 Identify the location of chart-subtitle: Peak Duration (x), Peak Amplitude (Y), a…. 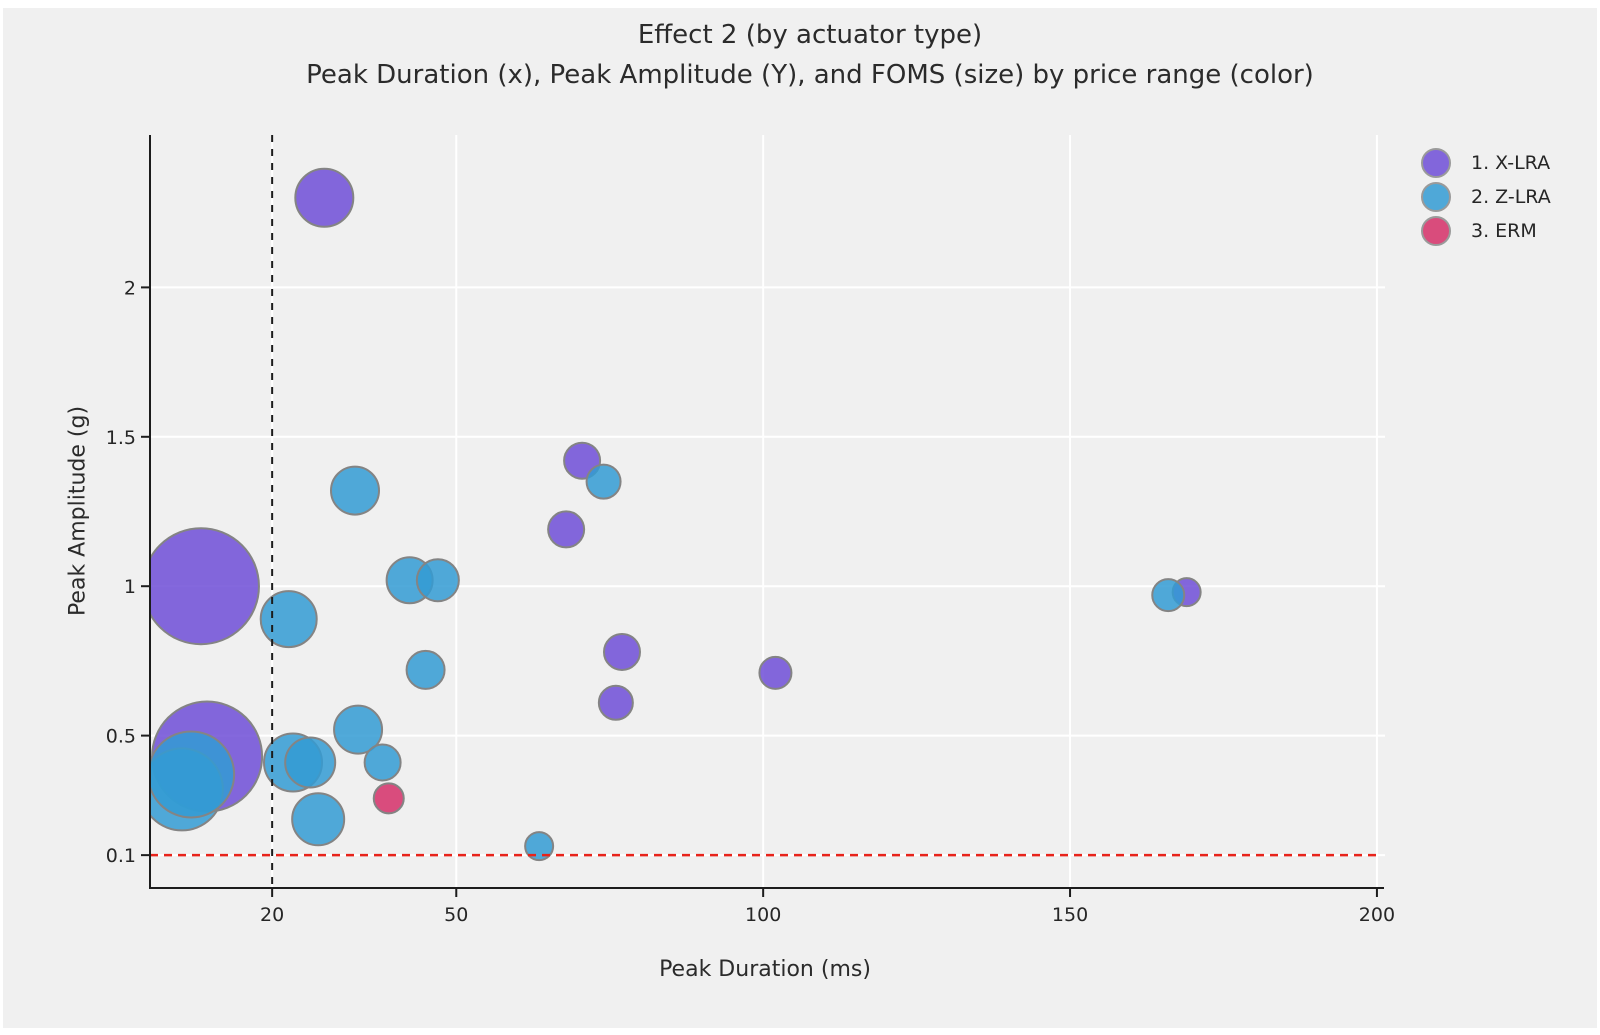
(810, 75).